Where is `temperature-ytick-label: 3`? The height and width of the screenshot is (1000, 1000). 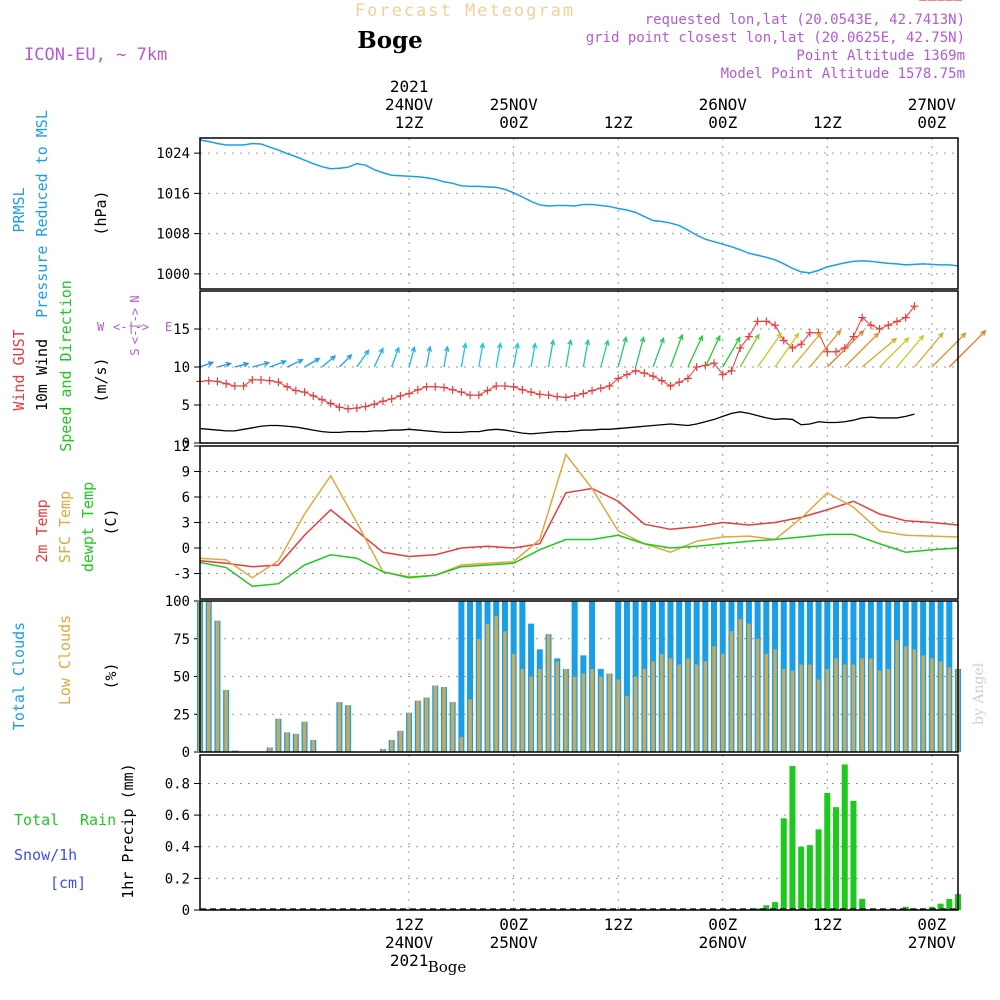
temperature-ytick-label: 3 is located at coordinates (186, 524).